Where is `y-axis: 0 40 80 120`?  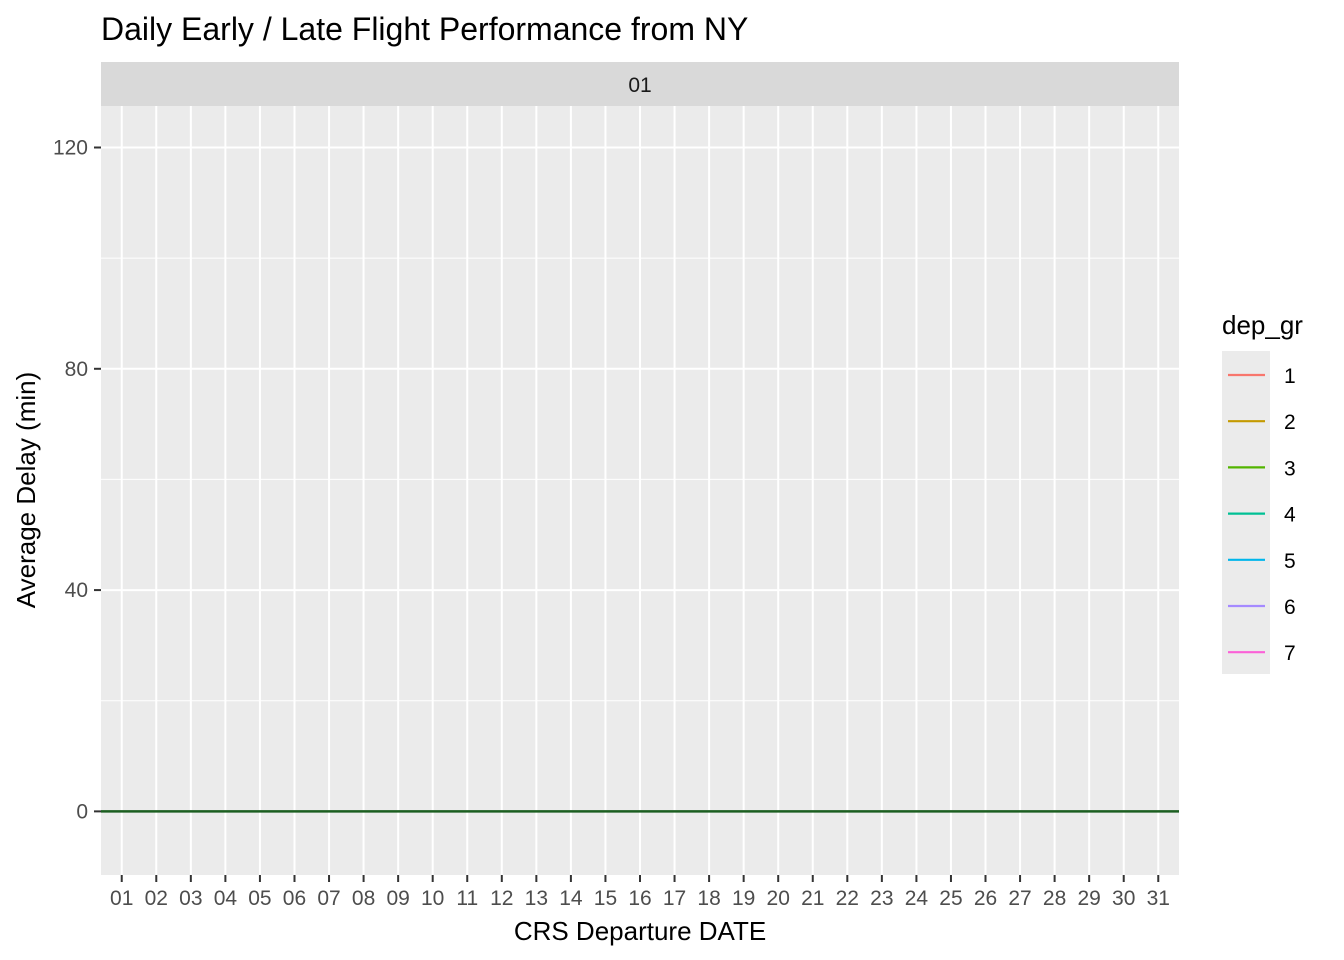 y-axis: 0 40 80 120 is located at coordinates (77, 479).